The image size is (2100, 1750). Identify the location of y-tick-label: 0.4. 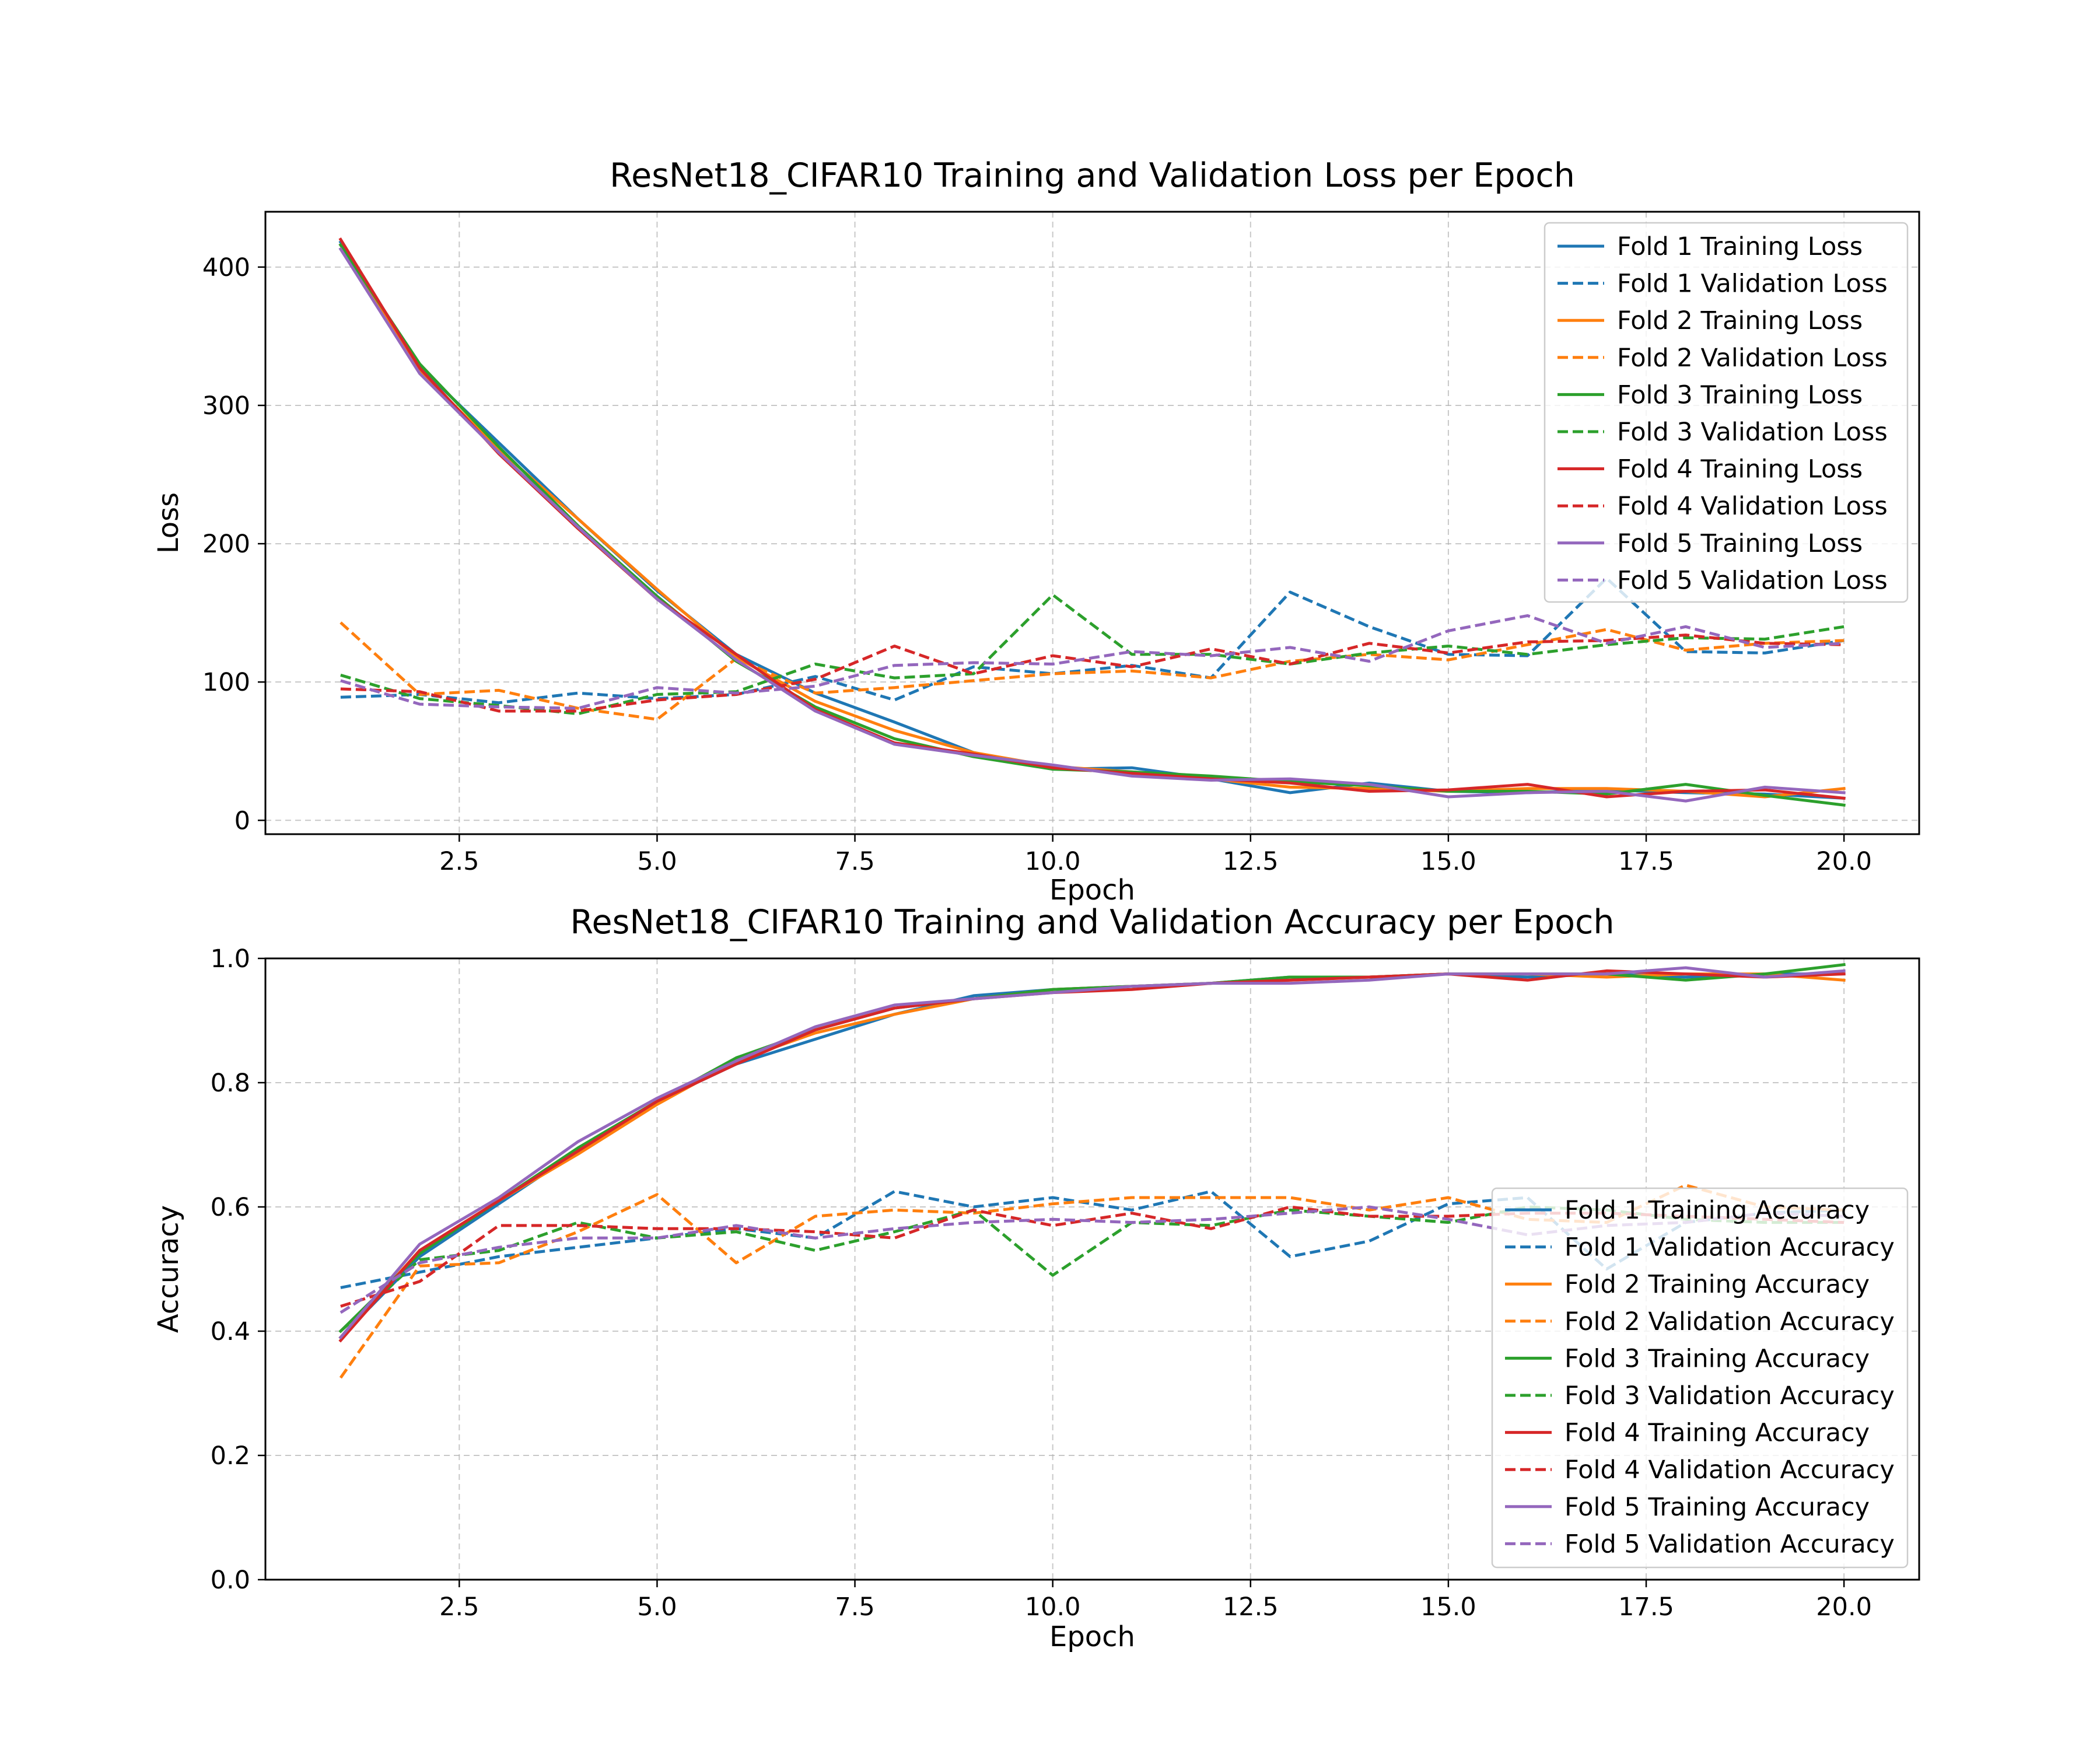
(230, 1331).